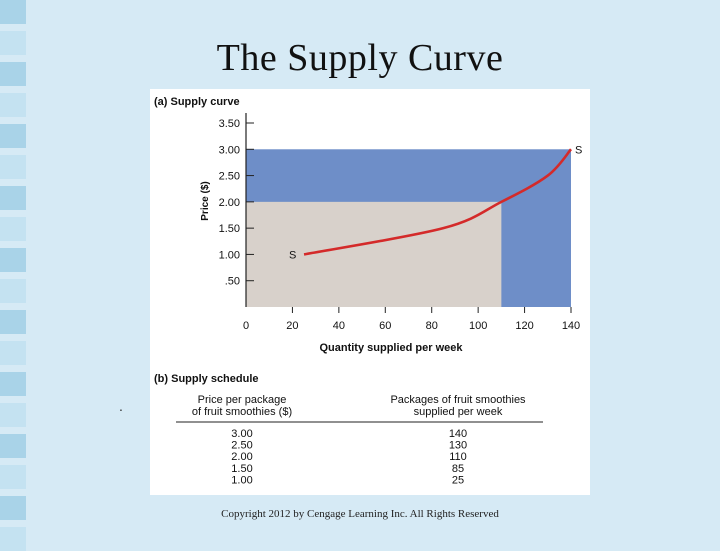 This screenshot has width=720, height=551. What do you see at coordinates (232, 282) in the screenshot?
I see `y-tick-label: .50` at bounding box center [232, 282].